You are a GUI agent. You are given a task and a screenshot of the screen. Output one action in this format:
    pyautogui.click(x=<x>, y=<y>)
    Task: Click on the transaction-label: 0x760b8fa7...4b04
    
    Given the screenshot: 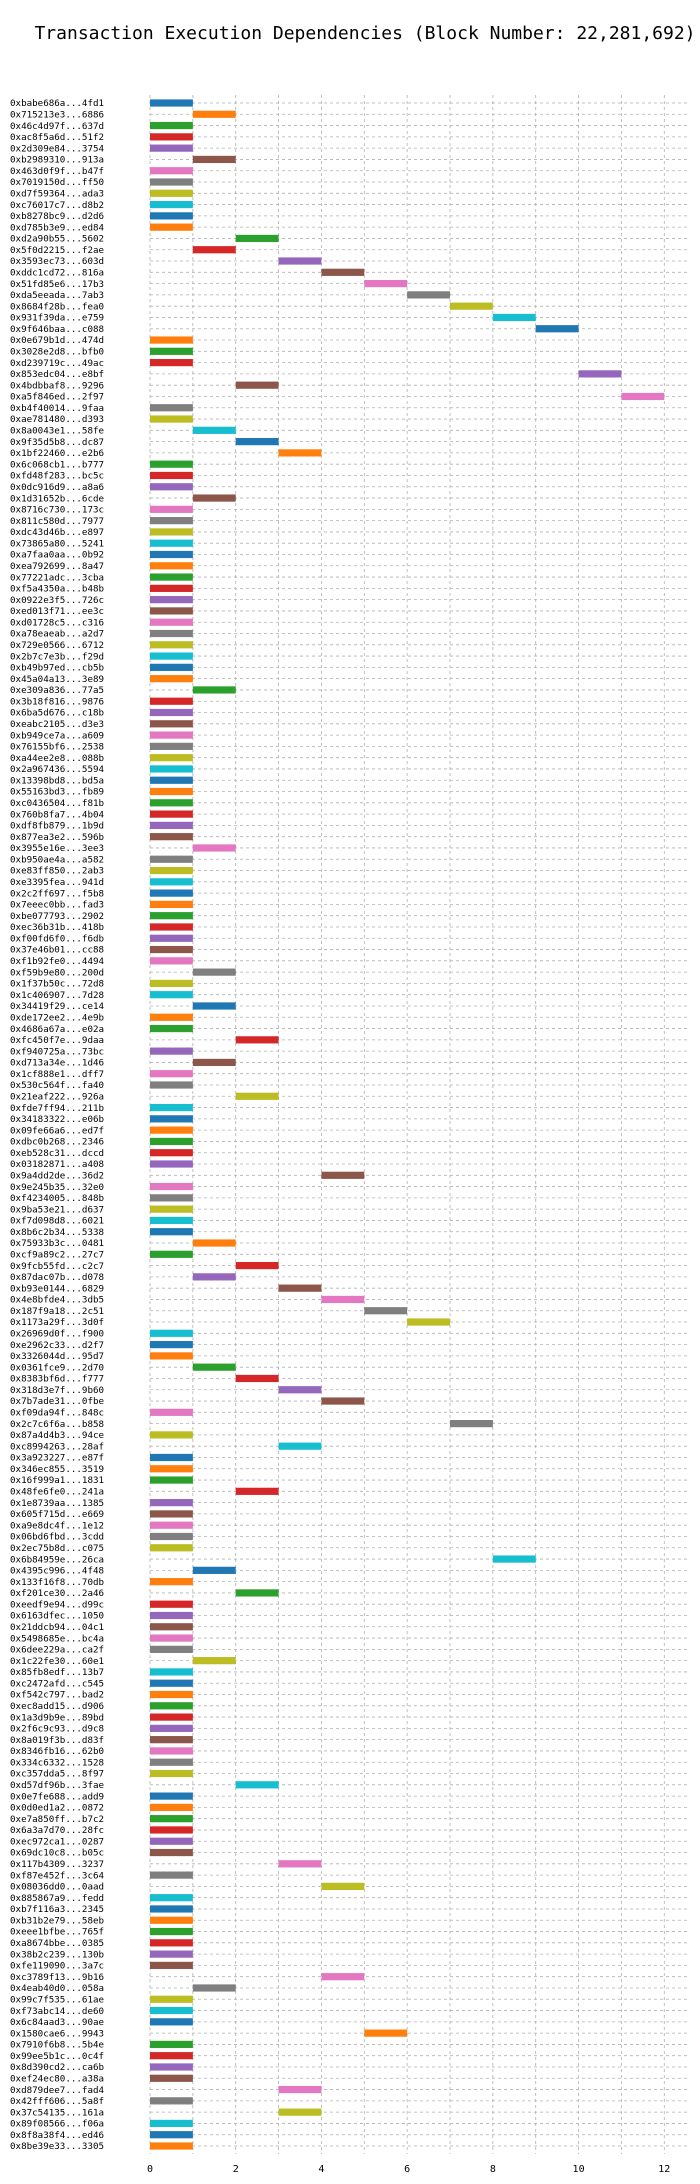 What is the action you would take?
    pyautogui.click(x=57, y=814)
    